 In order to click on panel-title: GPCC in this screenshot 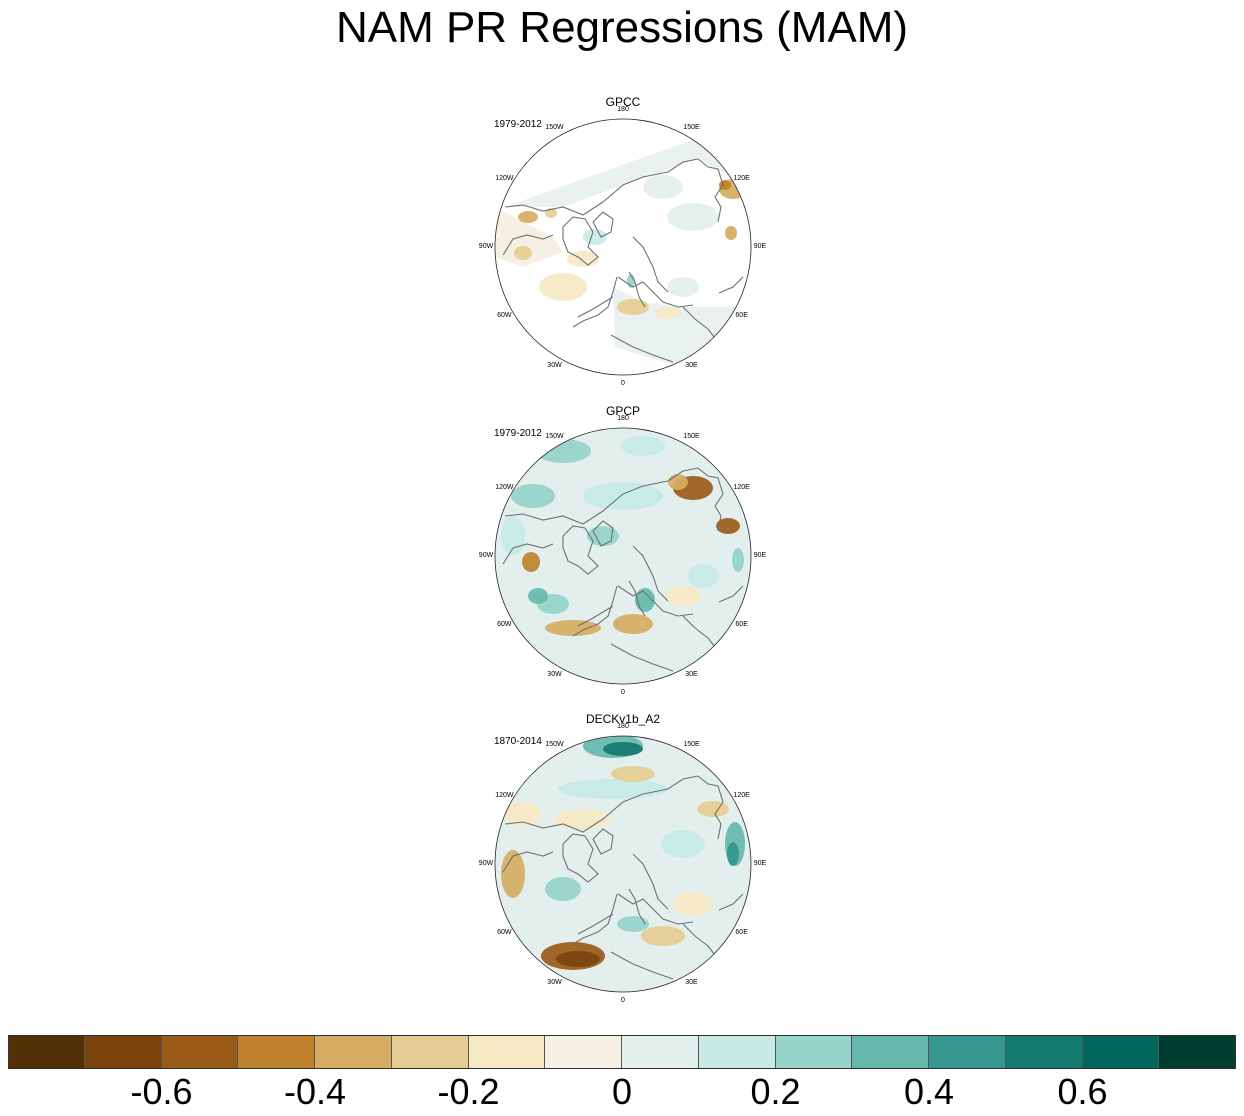, I will do `click(623, 102)`.